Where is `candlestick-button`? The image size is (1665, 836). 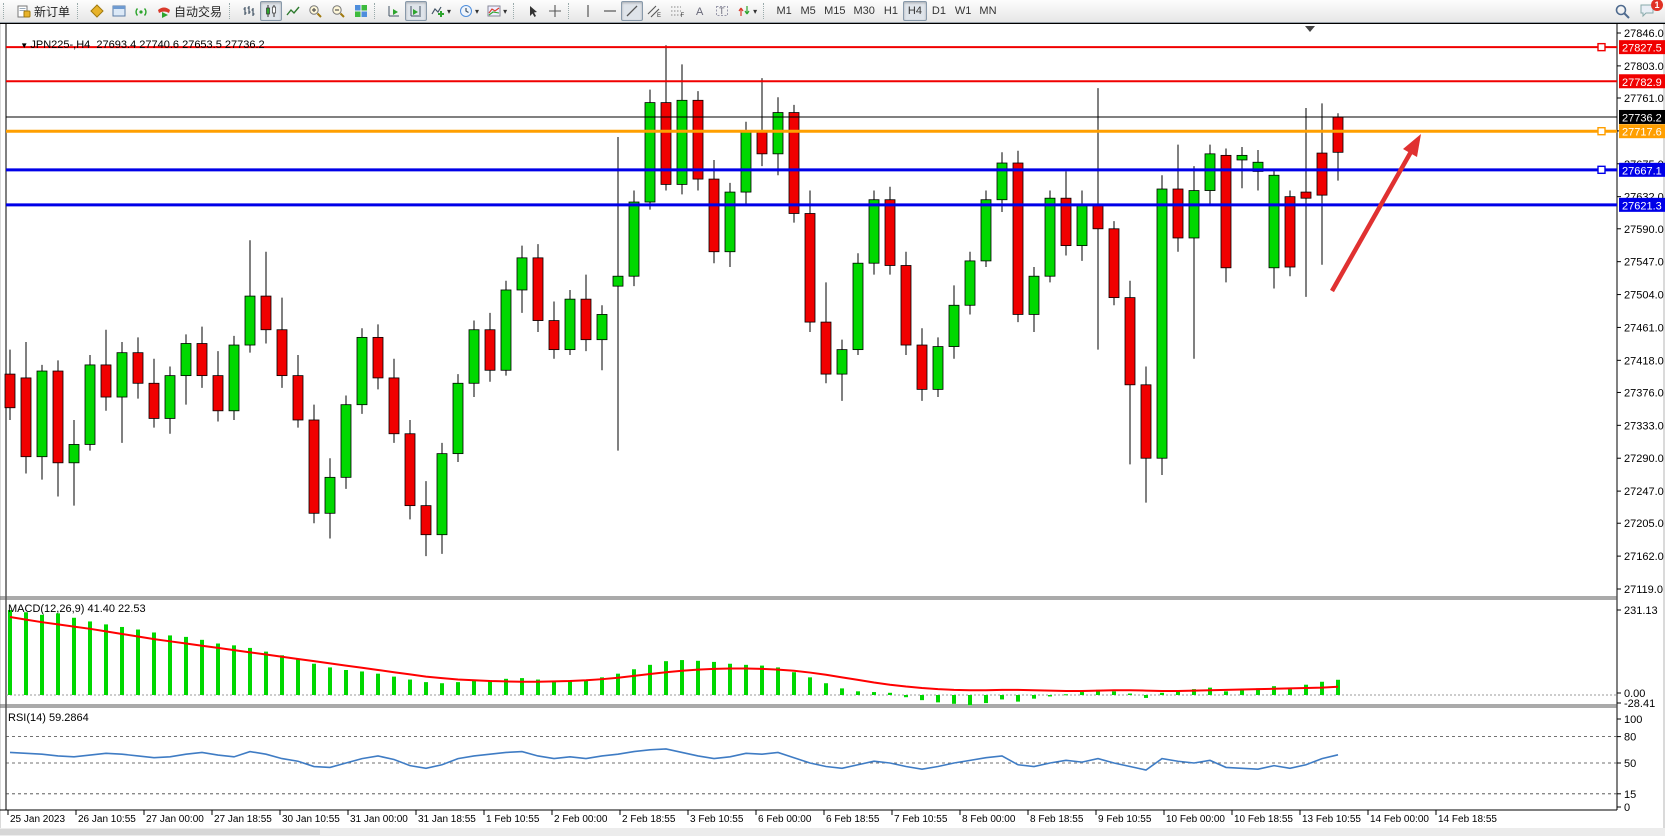
candlestick-button is located at coordinates (271, 11).